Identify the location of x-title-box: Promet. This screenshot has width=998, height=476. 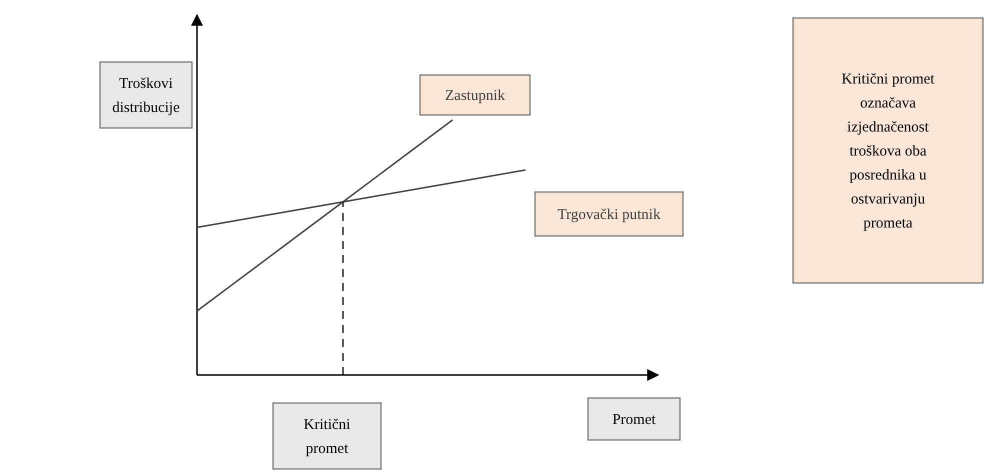
(634, 419).